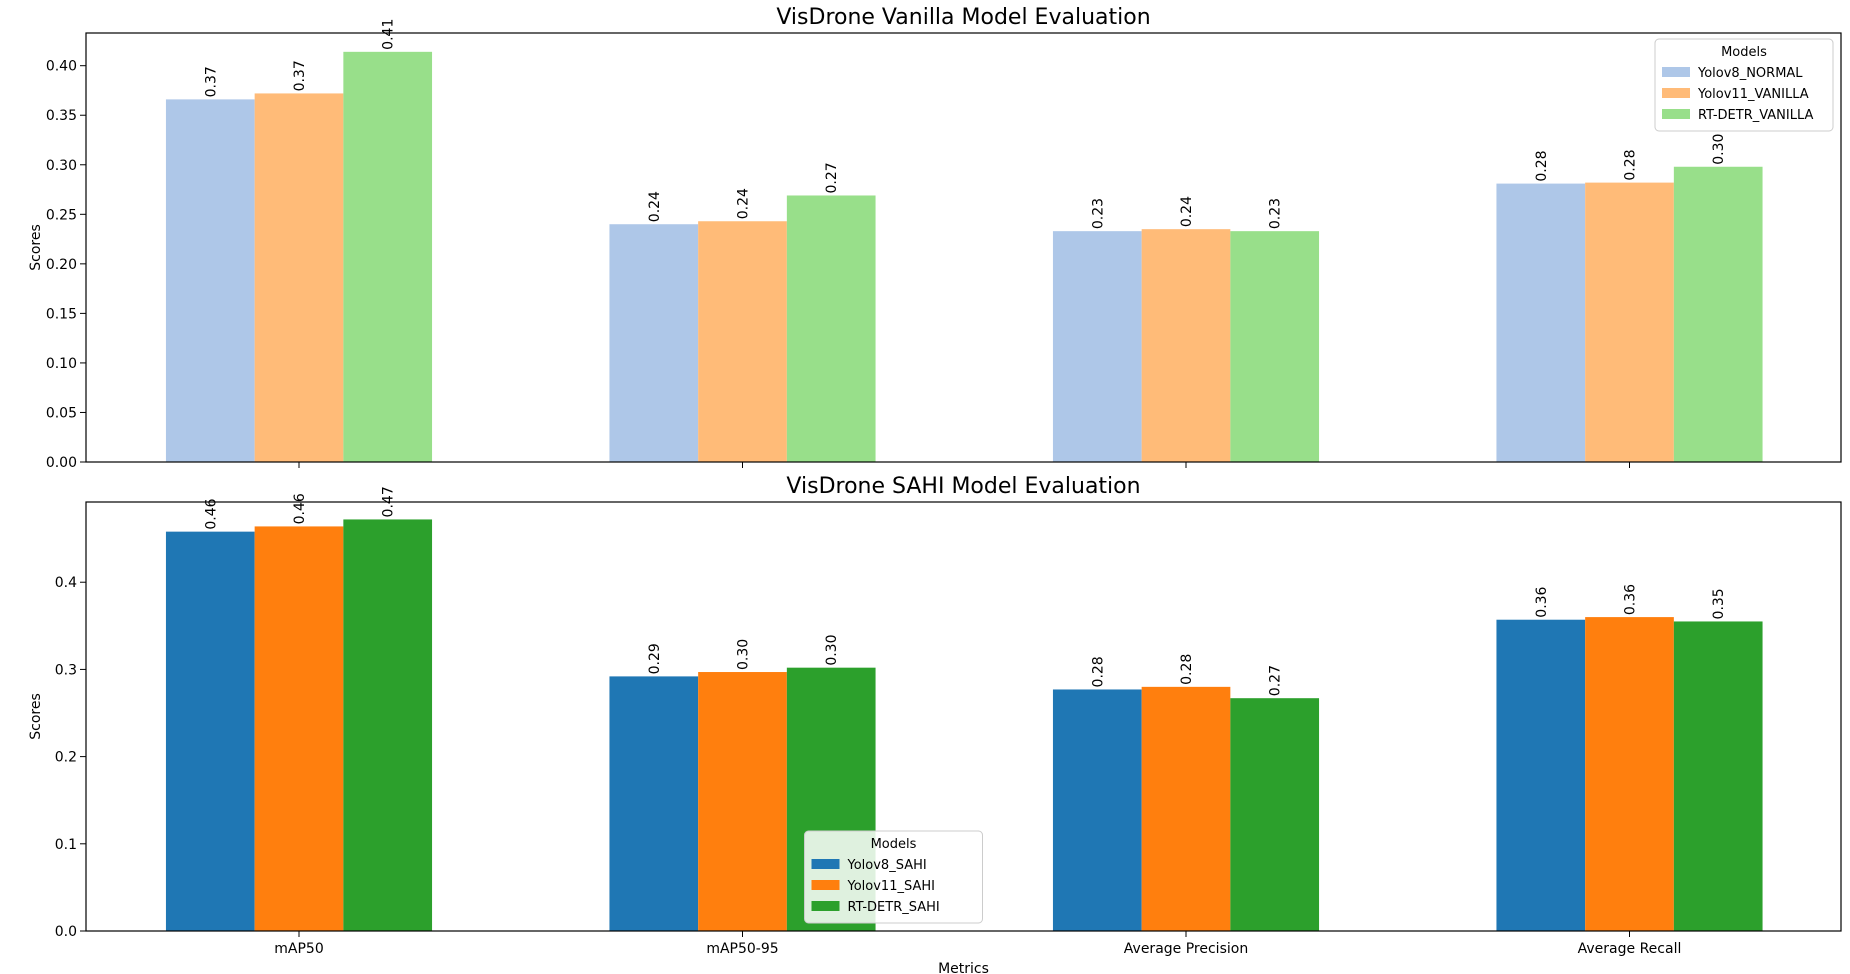 The image size is (1850, 974). I want to click on bar-Yolov8_SAHI-mAP50, so click(210, 731).